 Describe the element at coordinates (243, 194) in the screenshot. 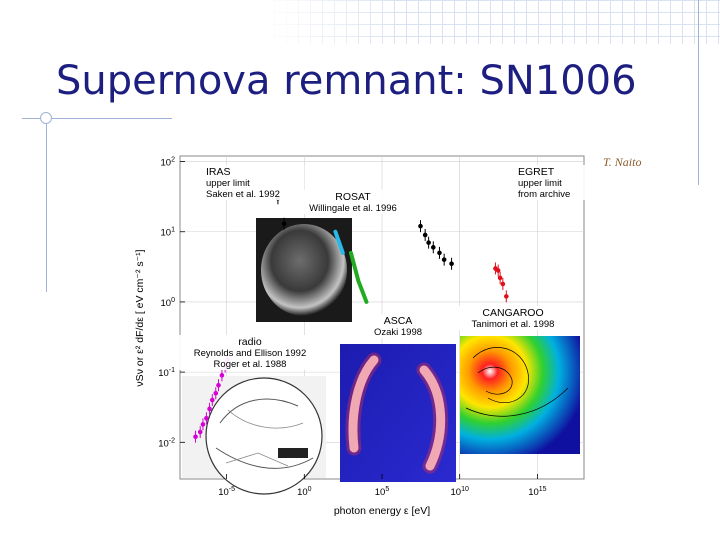

I see `annotation-iras-line: Saken et al. 1992` at that location.